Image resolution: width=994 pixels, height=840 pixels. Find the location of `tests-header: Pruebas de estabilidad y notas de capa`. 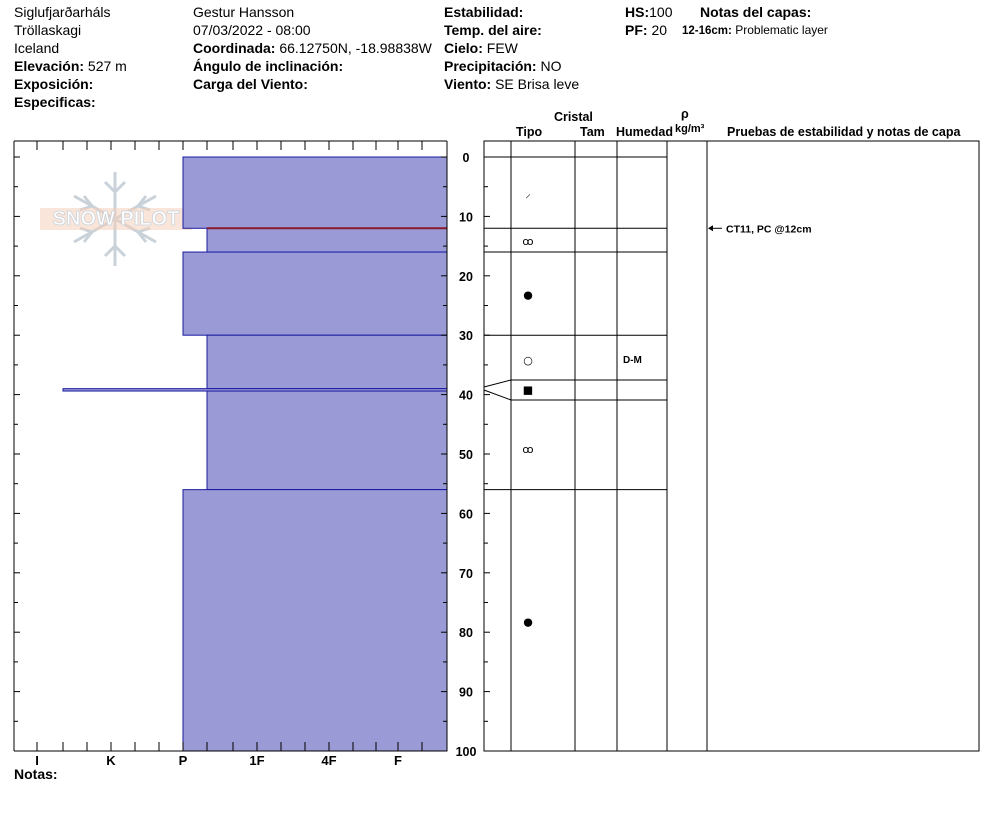

tests-header: Pruebas de estabilidad y notas de capa is located at coordinates (844, 132).